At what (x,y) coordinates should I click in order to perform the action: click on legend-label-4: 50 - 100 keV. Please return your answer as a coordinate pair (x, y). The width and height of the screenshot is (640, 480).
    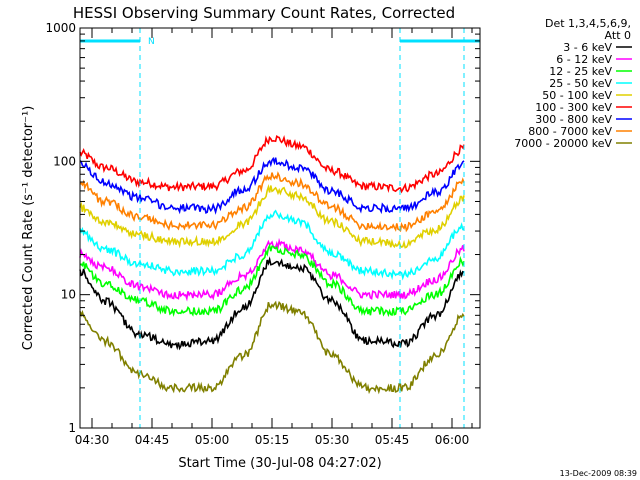
    Looking at the image, I should click on (577, 95).